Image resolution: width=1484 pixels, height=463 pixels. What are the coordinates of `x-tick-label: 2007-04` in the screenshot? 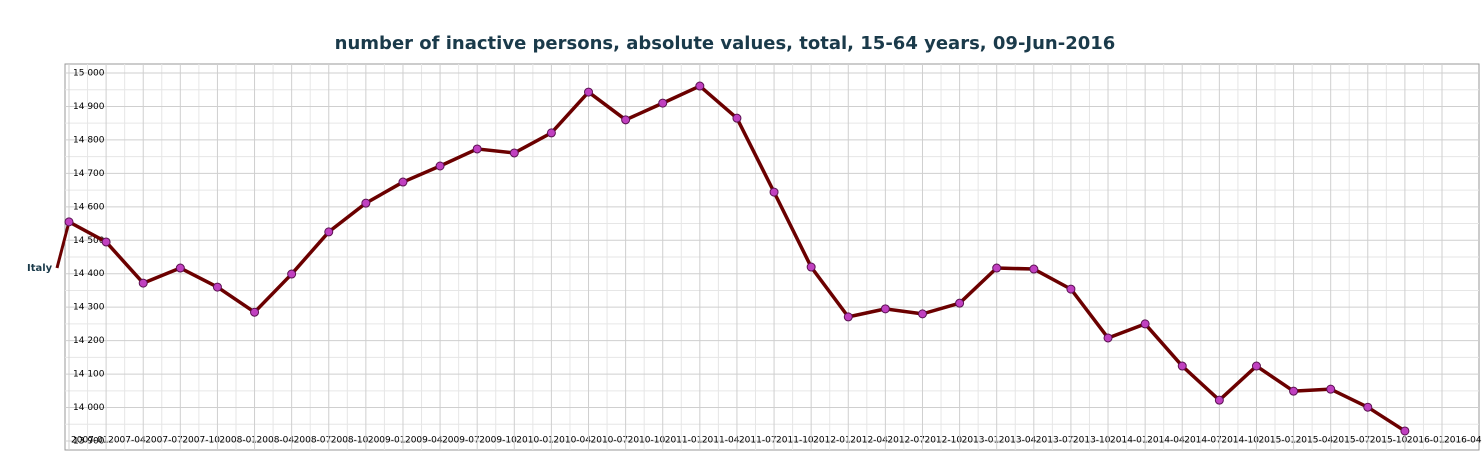 It's located at (127, 441).